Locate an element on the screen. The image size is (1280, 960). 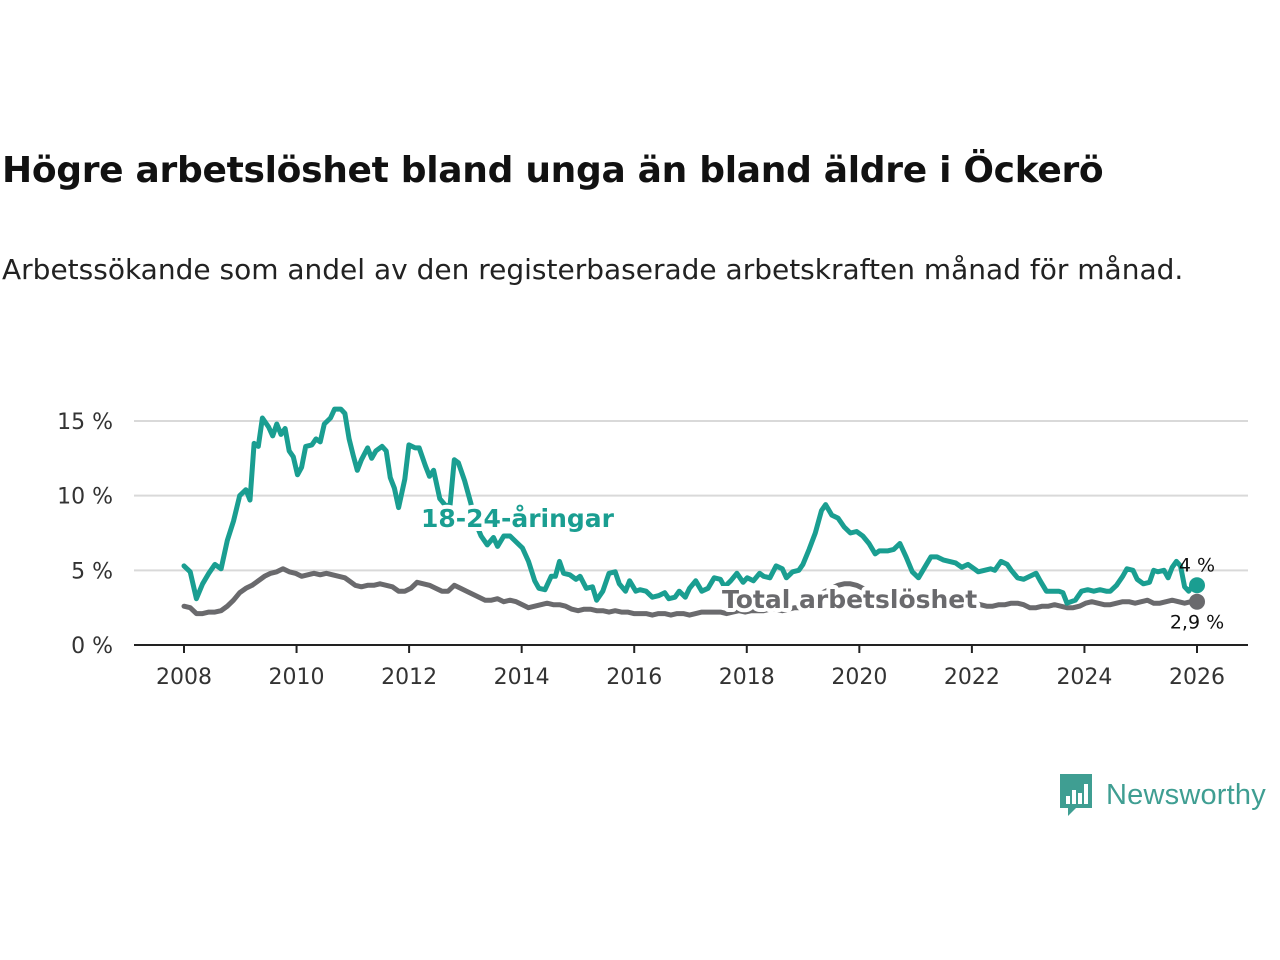
x-tick-label: 2008 is located at coordinates (184, 677).